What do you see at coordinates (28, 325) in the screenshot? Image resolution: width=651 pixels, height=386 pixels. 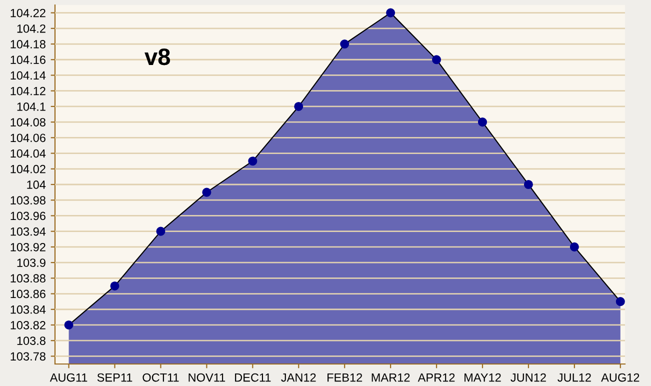 I see `y-tick-label: 103.82` at bounding box center [28, 325].